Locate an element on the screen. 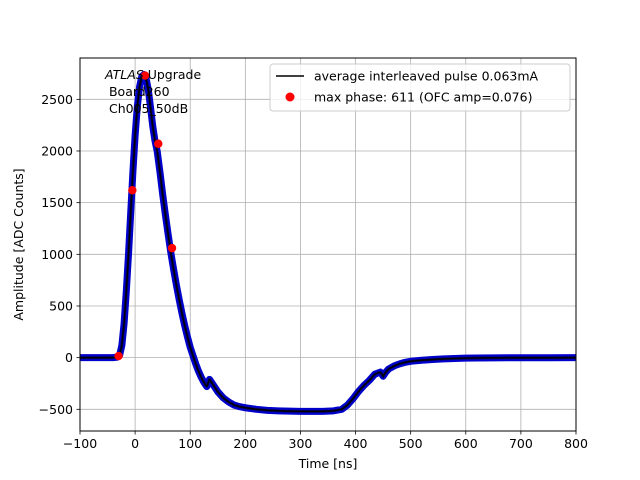 Image resolution: width=640 pixels, height=480 pixels. x-tick-label: 200 is located at coordinates (245, 443).